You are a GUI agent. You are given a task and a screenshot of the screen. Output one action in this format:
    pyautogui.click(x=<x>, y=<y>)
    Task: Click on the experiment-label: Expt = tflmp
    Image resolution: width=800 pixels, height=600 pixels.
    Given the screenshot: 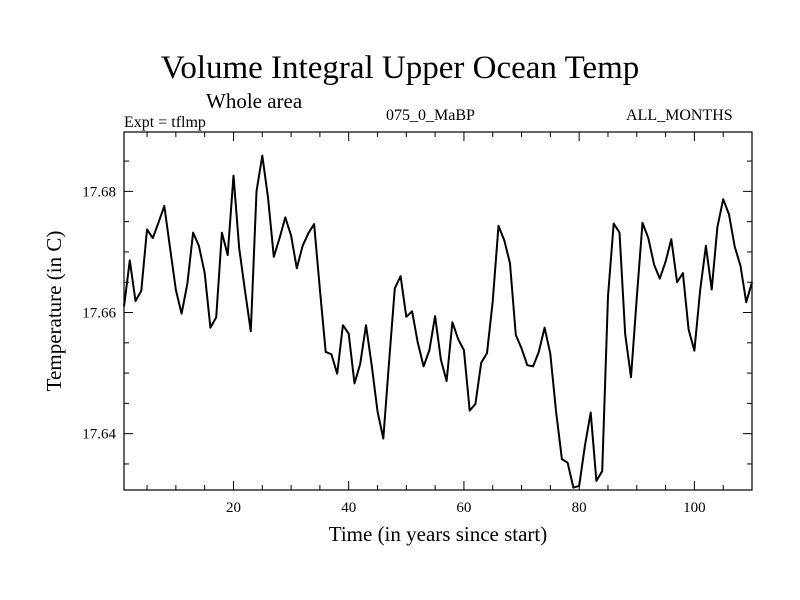 What is the action you would take?
    pyautogui.click(x=165, y=122)
    